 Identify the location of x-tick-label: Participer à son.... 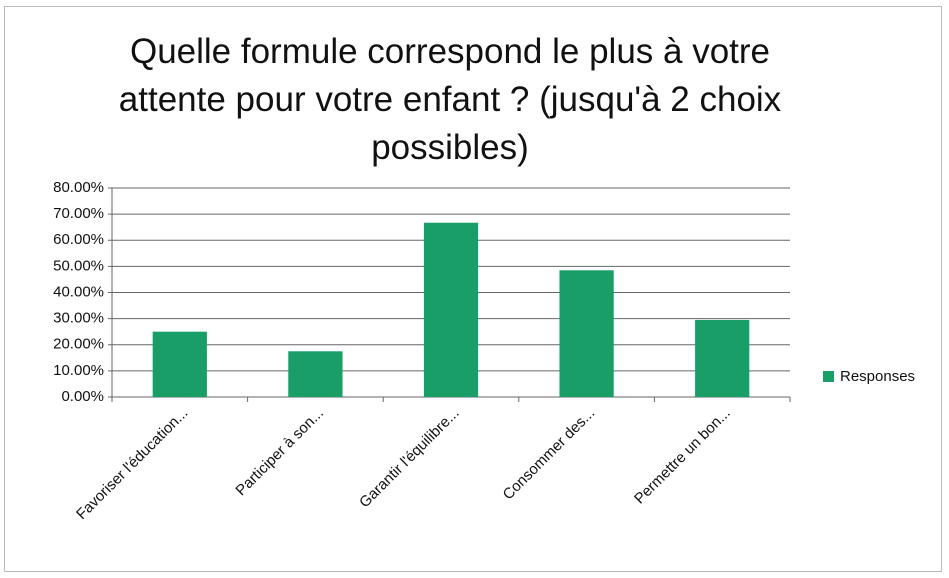
(279, 452).